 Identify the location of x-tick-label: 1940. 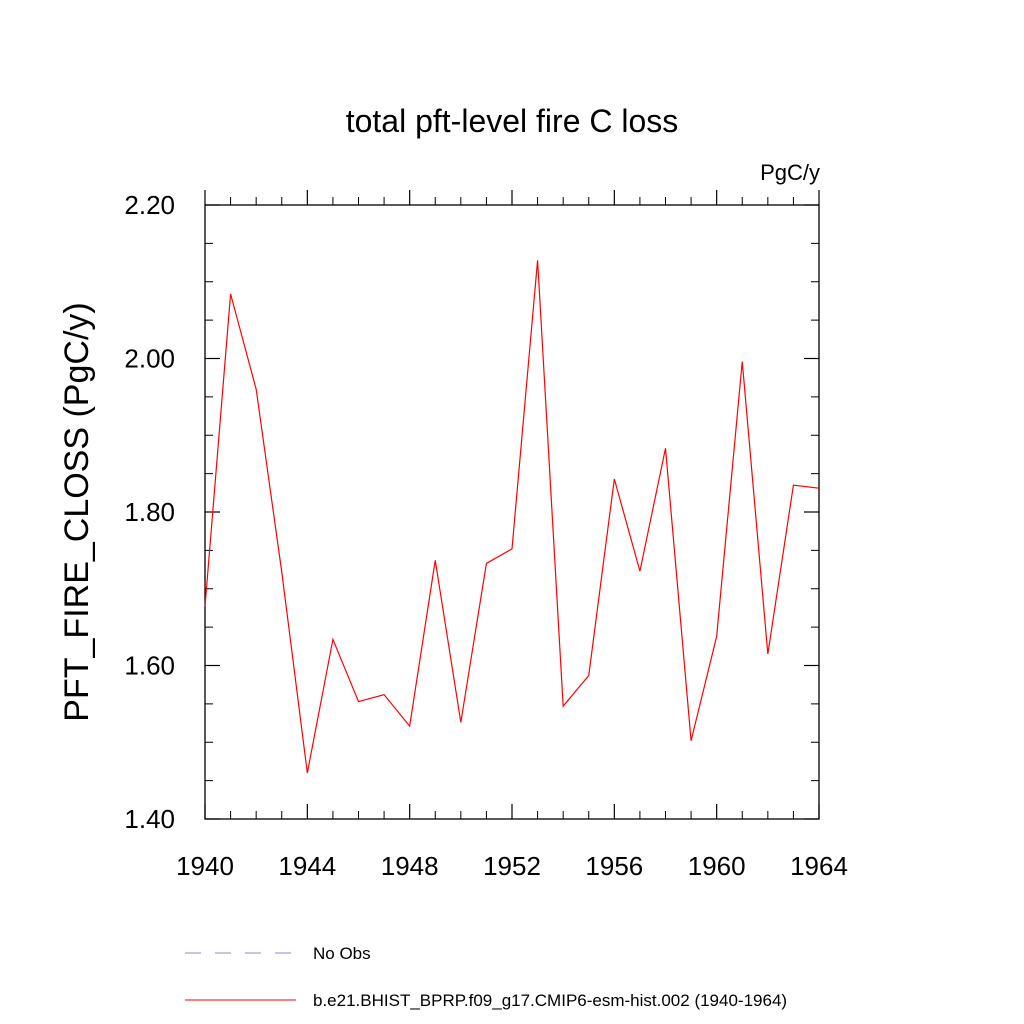
(205, 866).